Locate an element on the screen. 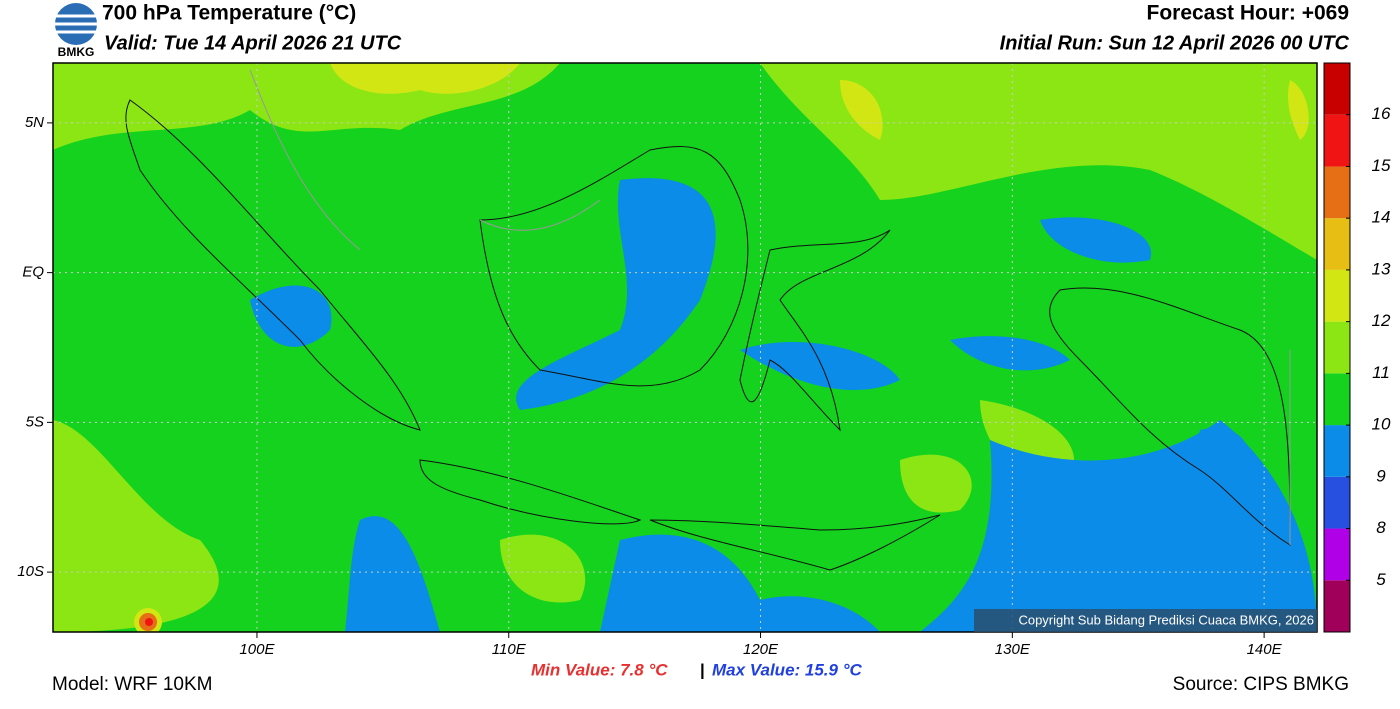  lon-tick-label: 130E is located at coordinates (1013, 649).